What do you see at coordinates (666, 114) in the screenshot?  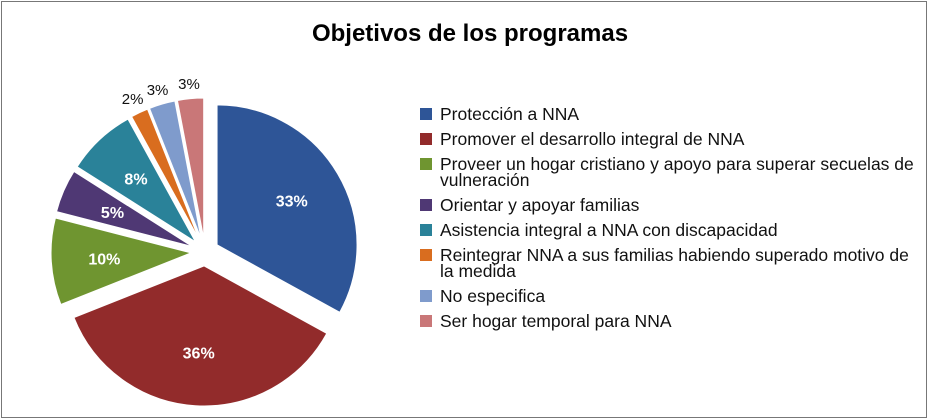 I see `legend-item: Protección a NNA` at bounding box center [666, 114].